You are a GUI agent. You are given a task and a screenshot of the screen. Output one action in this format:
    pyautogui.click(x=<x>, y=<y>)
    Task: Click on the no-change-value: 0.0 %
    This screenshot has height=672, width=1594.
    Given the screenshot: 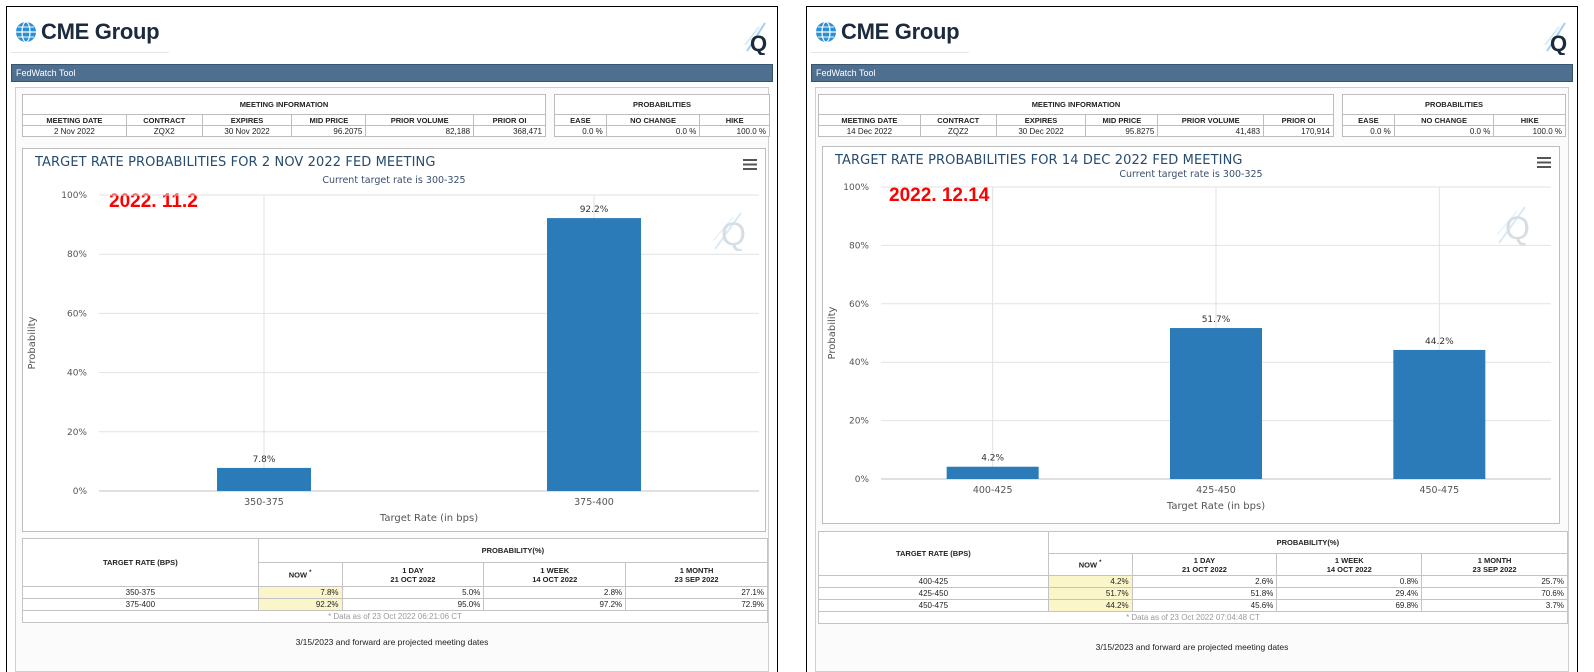 What is the action you would take?
    pyautogui.click(x=653, y=131)
    